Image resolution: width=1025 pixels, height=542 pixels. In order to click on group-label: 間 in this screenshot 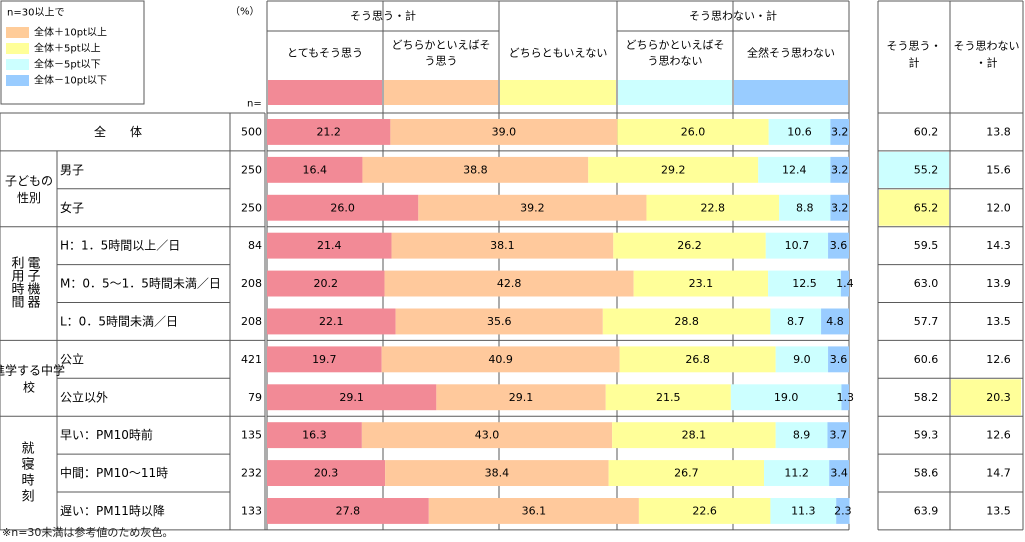, I will do `click(17, 302)`.